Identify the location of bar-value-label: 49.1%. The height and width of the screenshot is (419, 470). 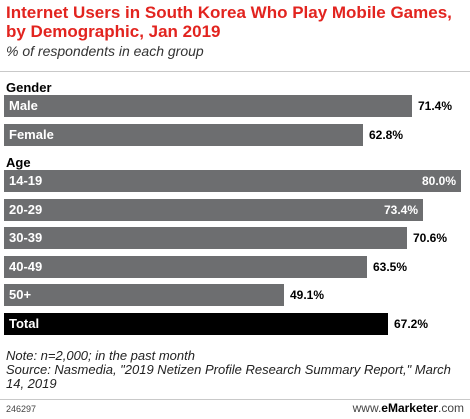
(307, 295).